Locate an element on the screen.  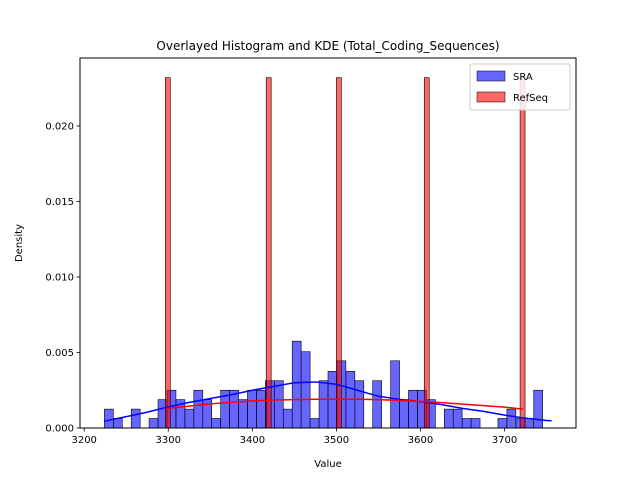
x-tick-label: 3400 is located at coordinates (252, 440).